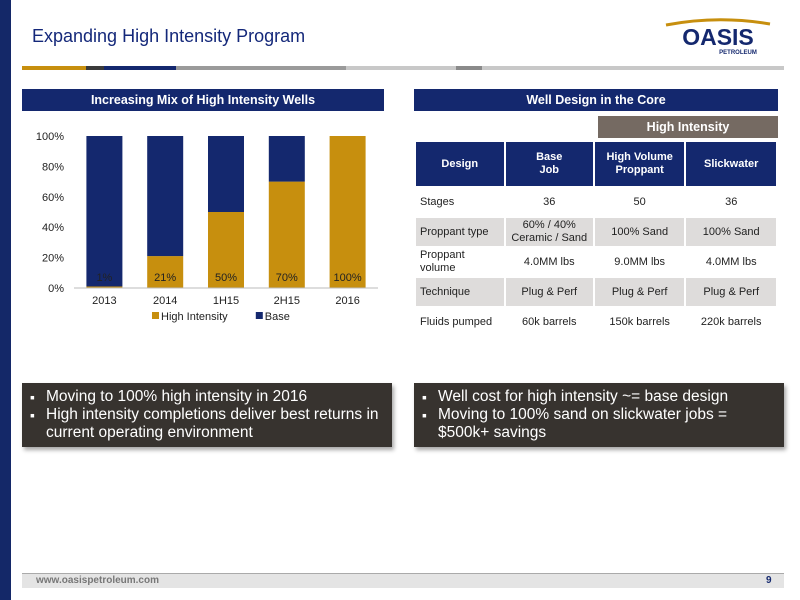 Image resolution: width=800 pixels, height=600 pixels. I want to click on data-label: 21%, so click(165, 278).